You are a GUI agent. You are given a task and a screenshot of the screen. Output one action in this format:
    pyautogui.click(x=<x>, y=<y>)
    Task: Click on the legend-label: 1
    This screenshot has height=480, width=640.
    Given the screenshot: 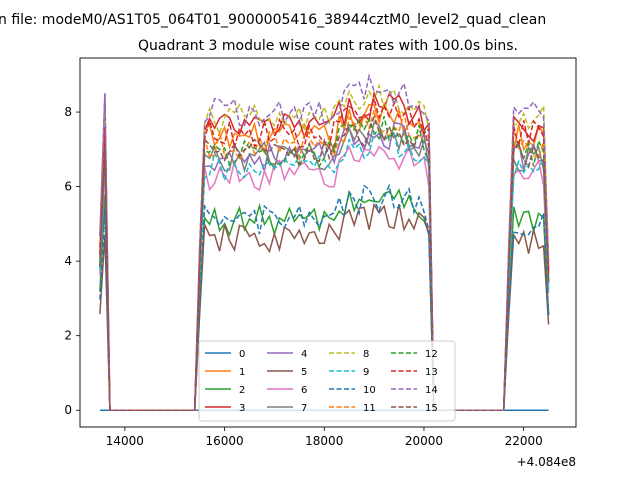 What is the action you would take?
    pyautogui.click(x=242, y=372)
    